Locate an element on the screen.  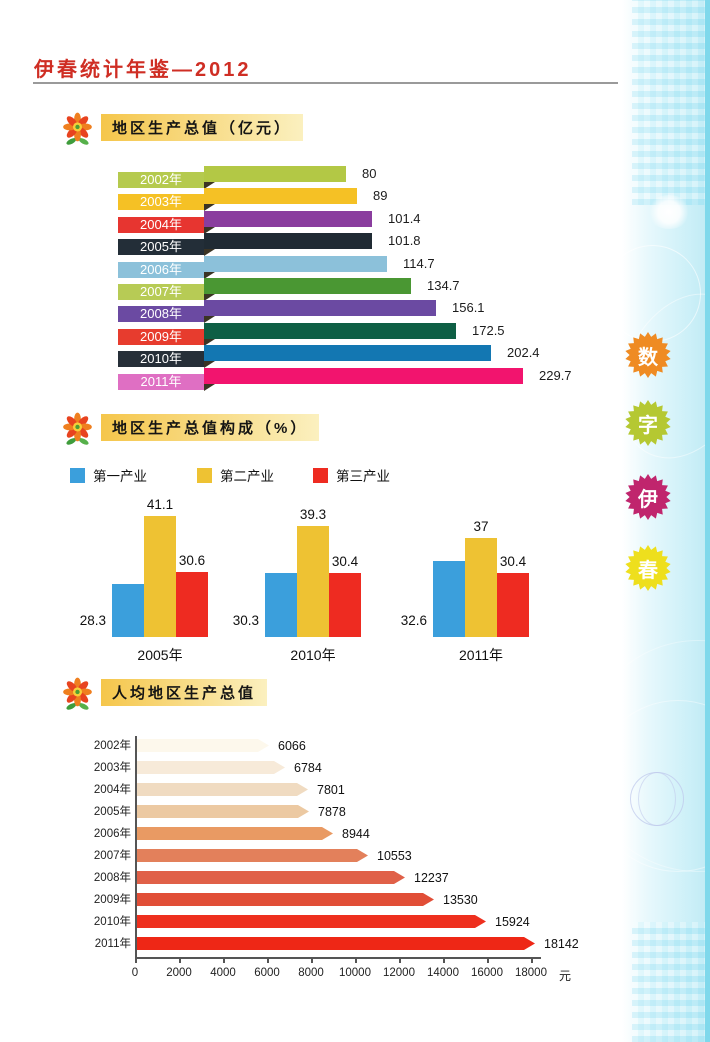
gdp-bar-row: 2007年 134.7 is located at coordinates (398, 289).